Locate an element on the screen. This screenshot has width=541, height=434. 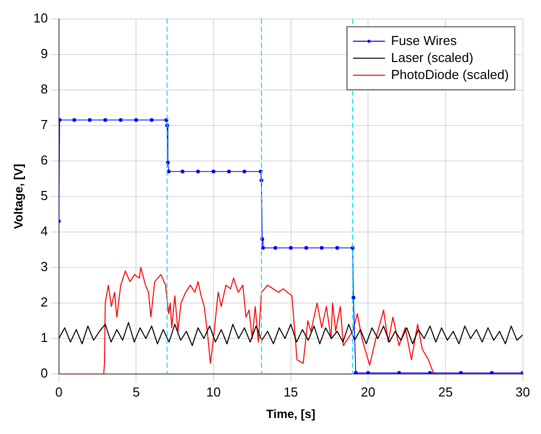
x-tick-label: 20 is located at coordinates (368, 392).